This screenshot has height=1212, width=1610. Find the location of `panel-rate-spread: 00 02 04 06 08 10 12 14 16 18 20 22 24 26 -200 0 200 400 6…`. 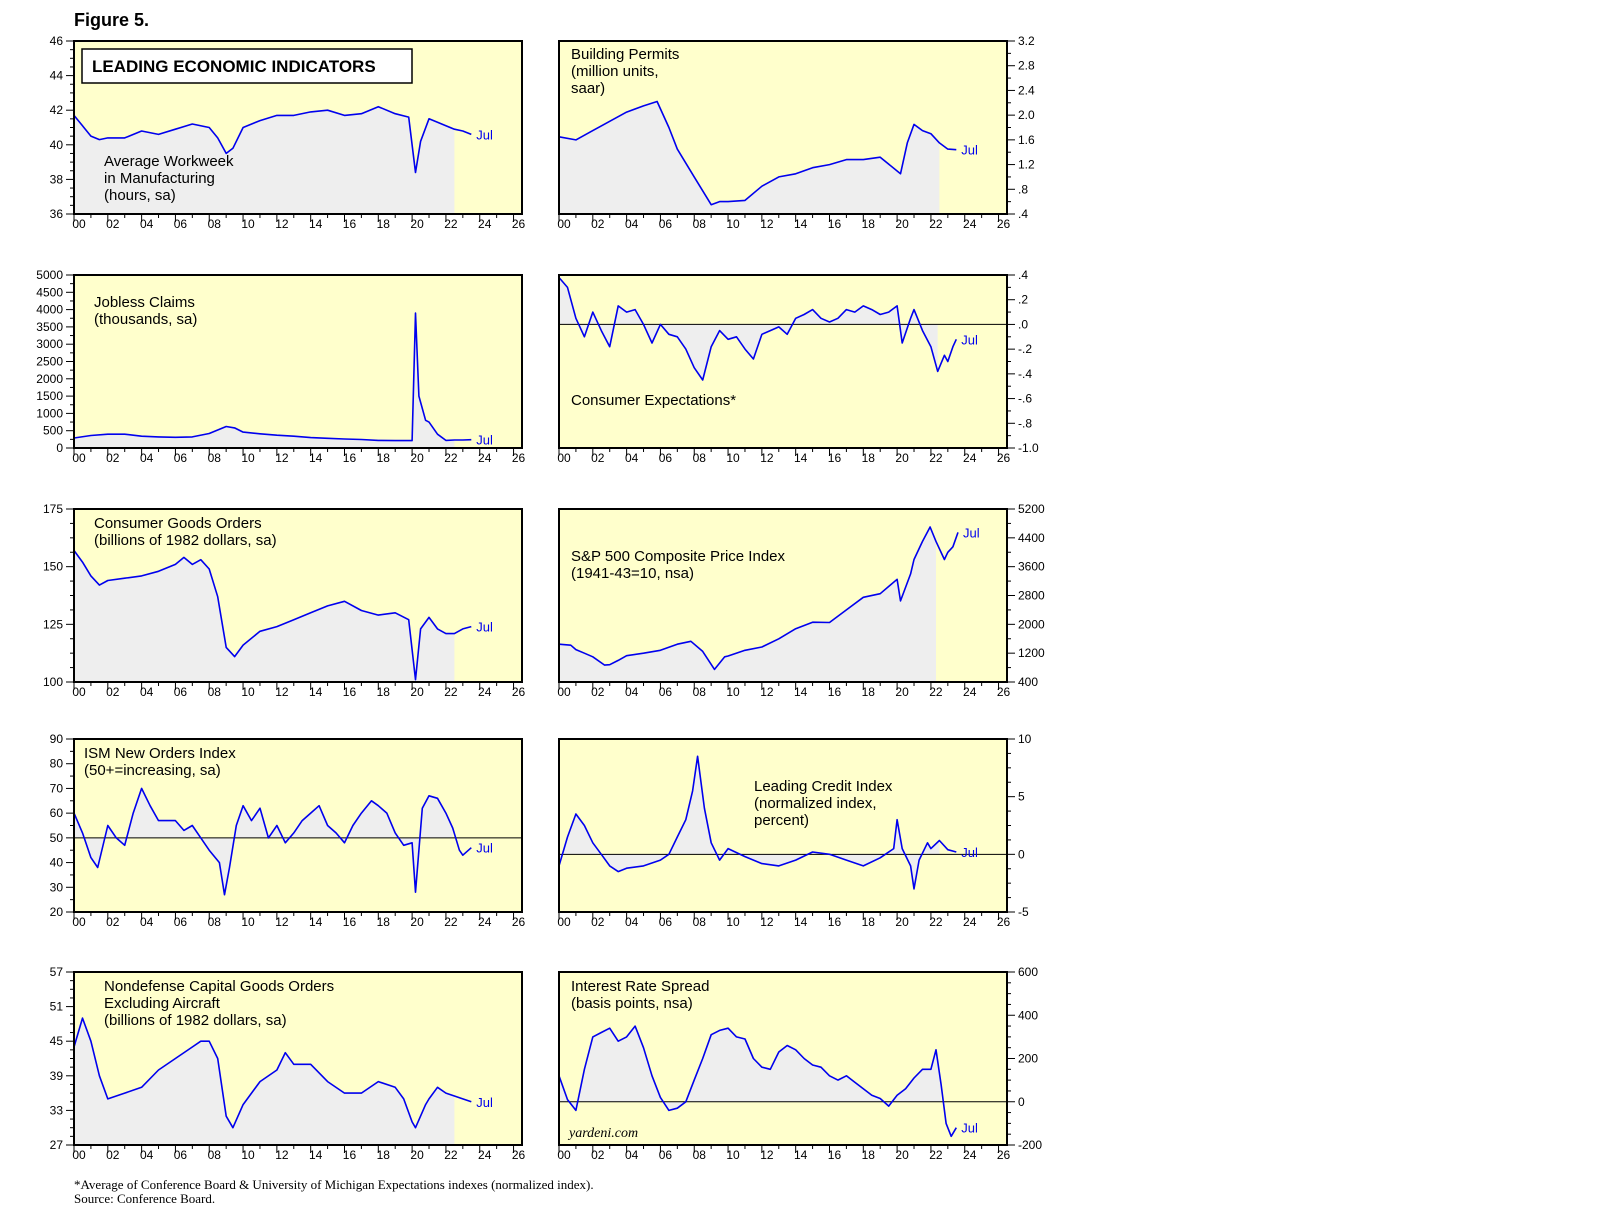

panel-rate-spread: 00 02 04 06 08 10 12 14 16 18 20 22 24 26 -200 0 200 400 6… is located at coordinates (799, 1063).